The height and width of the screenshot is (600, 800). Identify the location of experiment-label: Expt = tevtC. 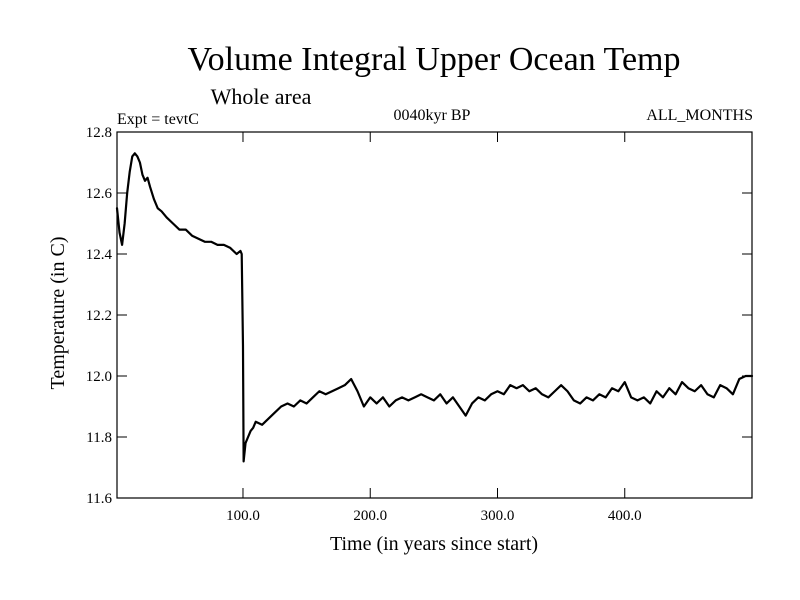
(158, 119).